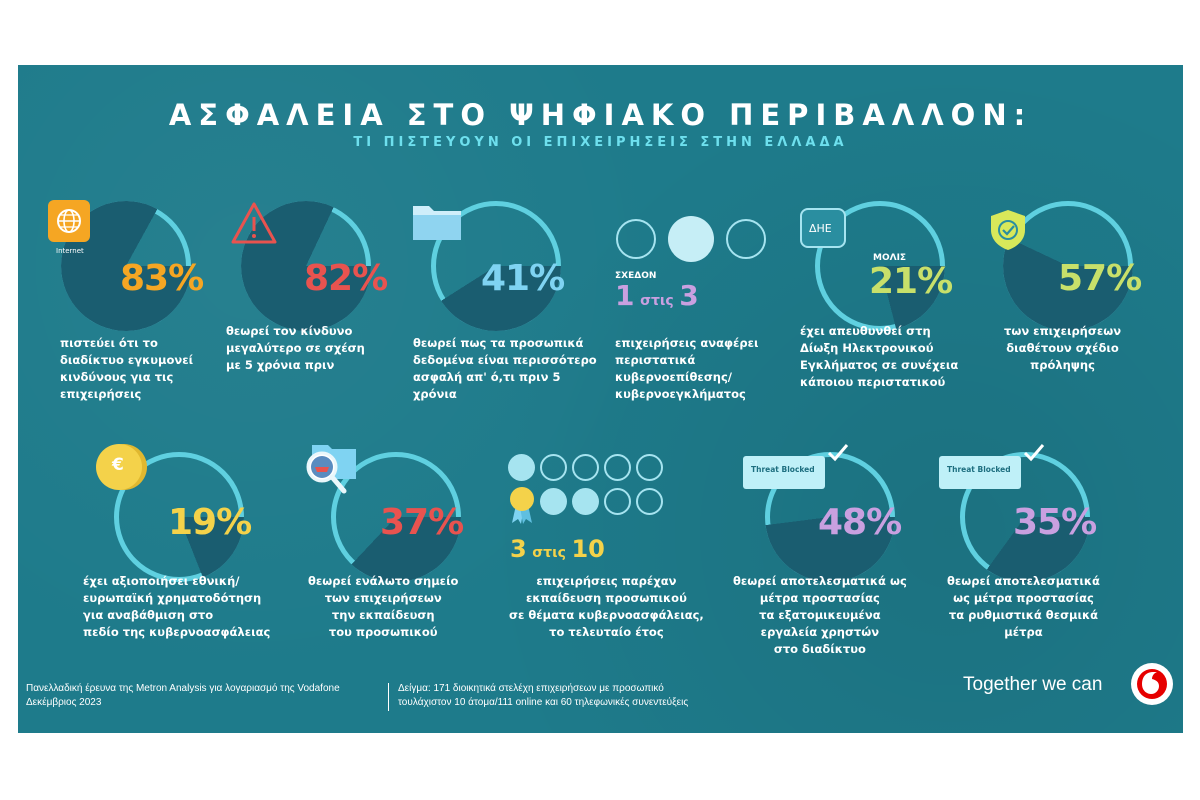  What do you see at coordinates (101, 394) in the screenshot?
I see `caption-line: επιχειρήσεις` at bounding box center [101, 394].